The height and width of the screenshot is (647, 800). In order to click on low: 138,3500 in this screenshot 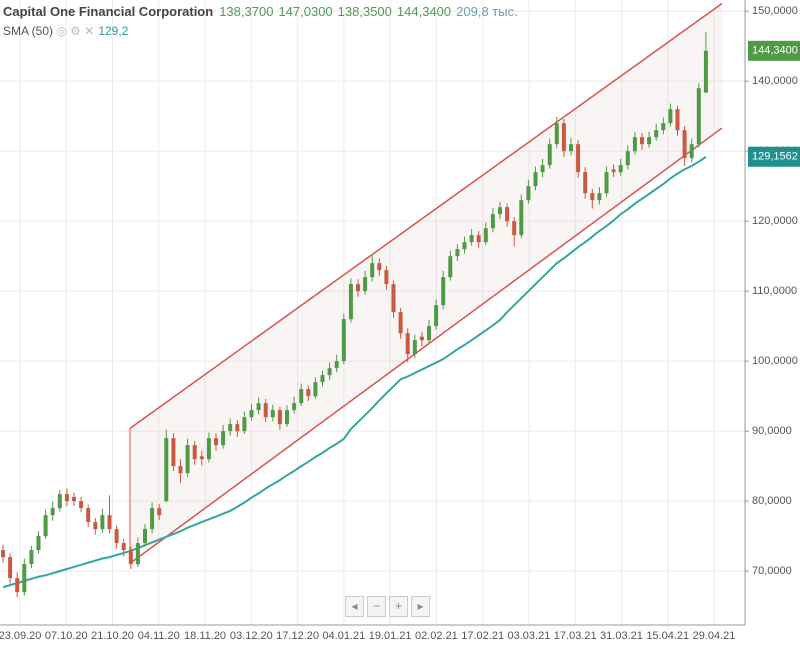, I will do `click(364, 11)`.